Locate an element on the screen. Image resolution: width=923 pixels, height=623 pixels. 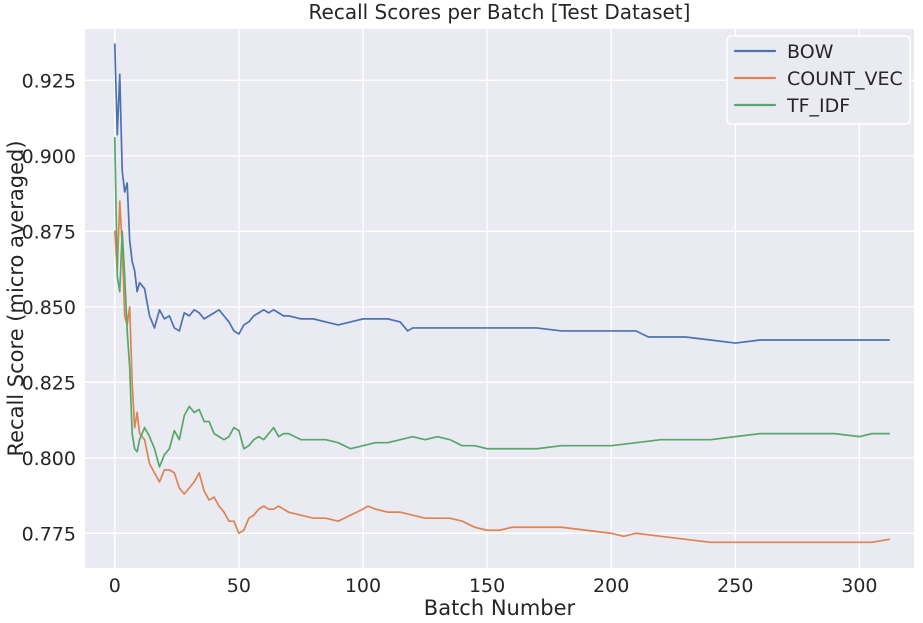
x-tick-label: 100 is located at coordinates (363, 586).